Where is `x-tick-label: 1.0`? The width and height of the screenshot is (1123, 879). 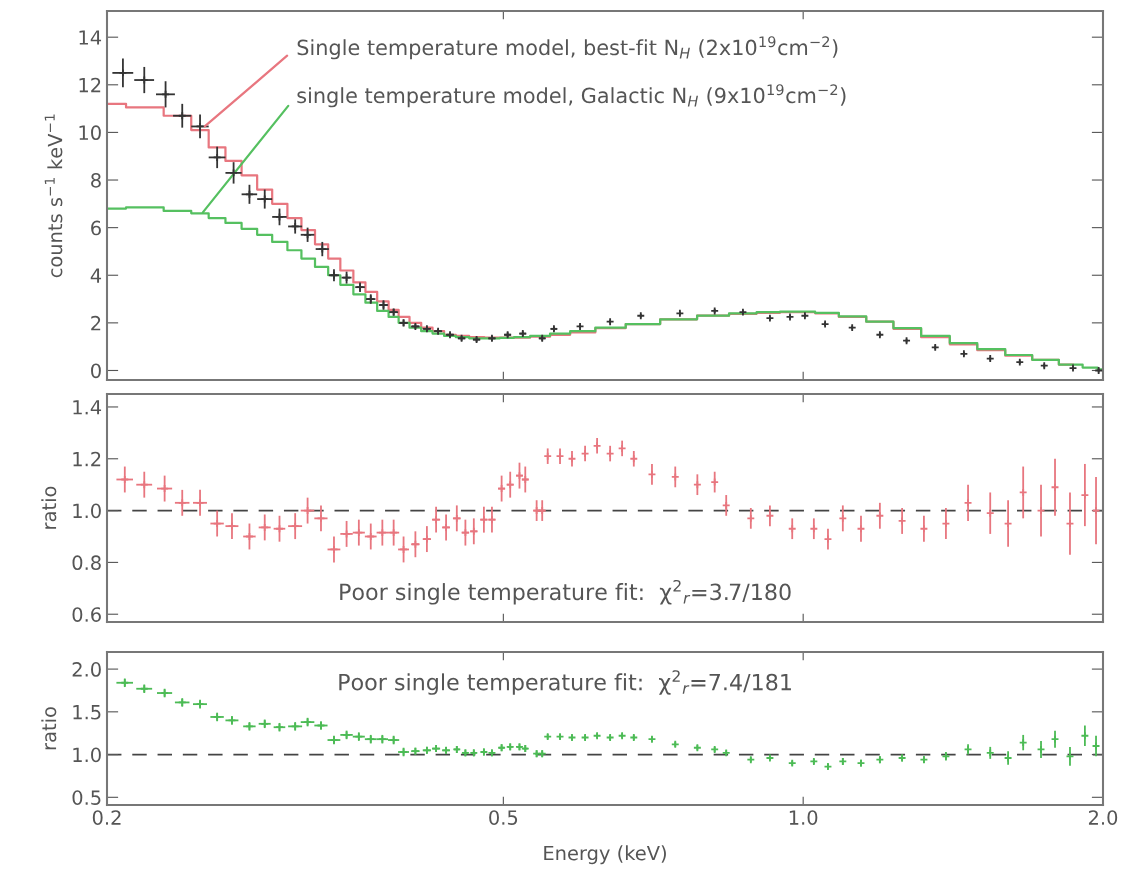 x-tick-label: 1.0 is located at coordinates (803, 817).